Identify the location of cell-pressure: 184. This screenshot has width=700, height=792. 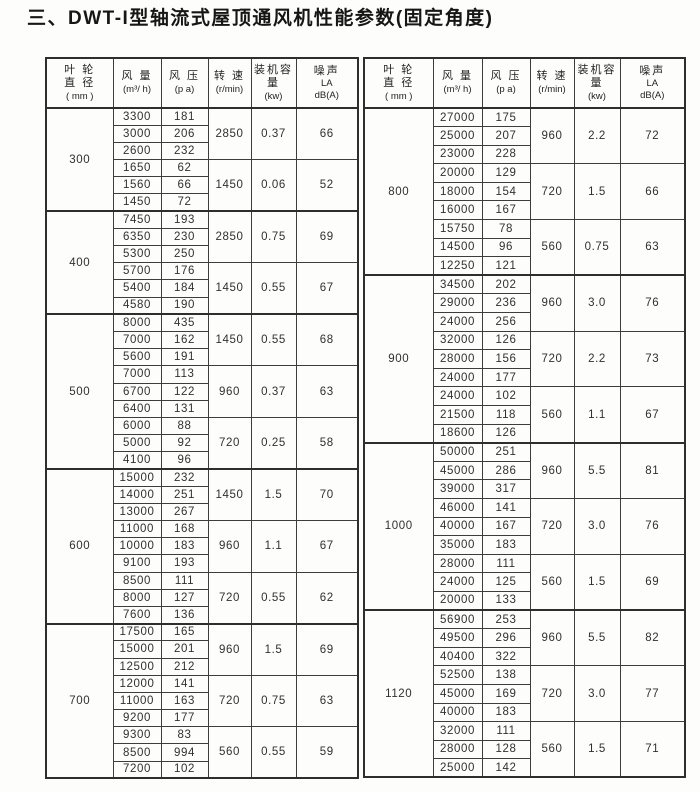
(184, 288).